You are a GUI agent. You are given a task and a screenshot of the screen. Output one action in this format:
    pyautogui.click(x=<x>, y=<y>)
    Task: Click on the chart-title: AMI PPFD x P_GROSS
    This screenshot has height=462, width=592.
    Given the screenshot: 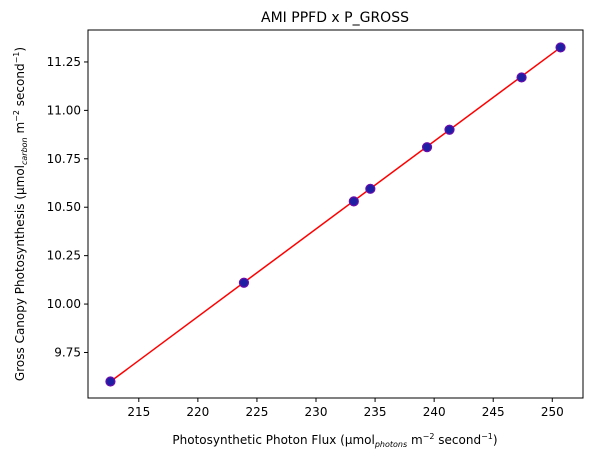 What is the action you would take?
    pyautogui.click(x=335, y=18)
    